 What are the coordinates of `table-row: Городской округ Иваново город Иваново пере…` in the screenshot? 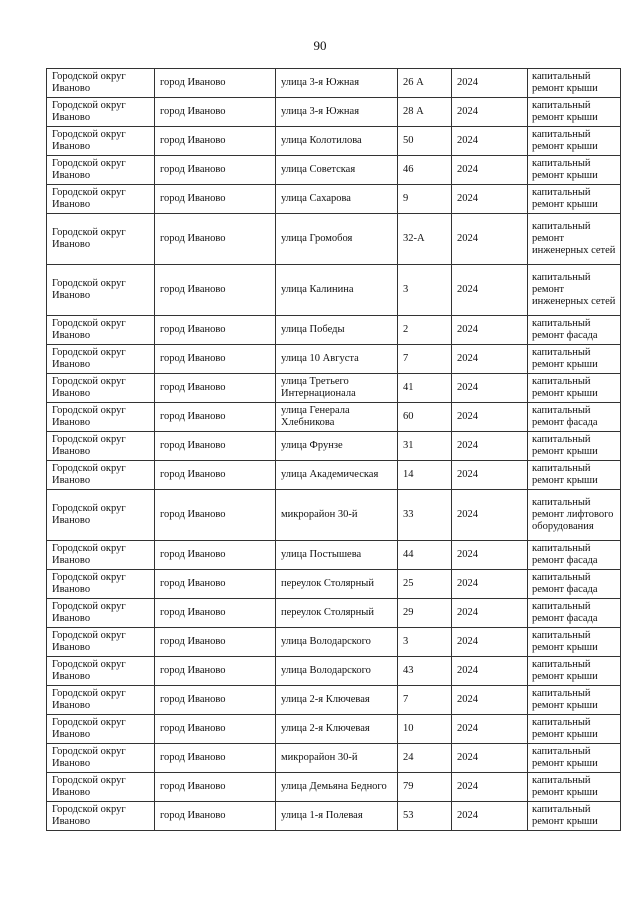 It's located at (333, 613).